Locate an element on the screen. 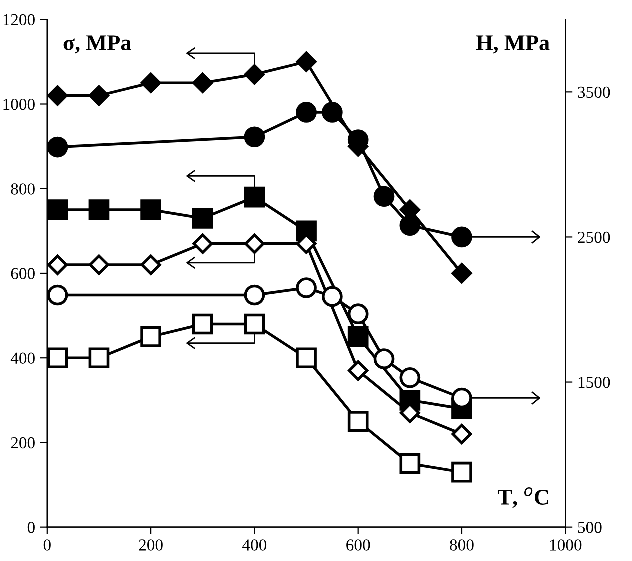 The height and width of the screenshot is (561, 632). y-tick-label: 800 is located at coordinates (23, 189).